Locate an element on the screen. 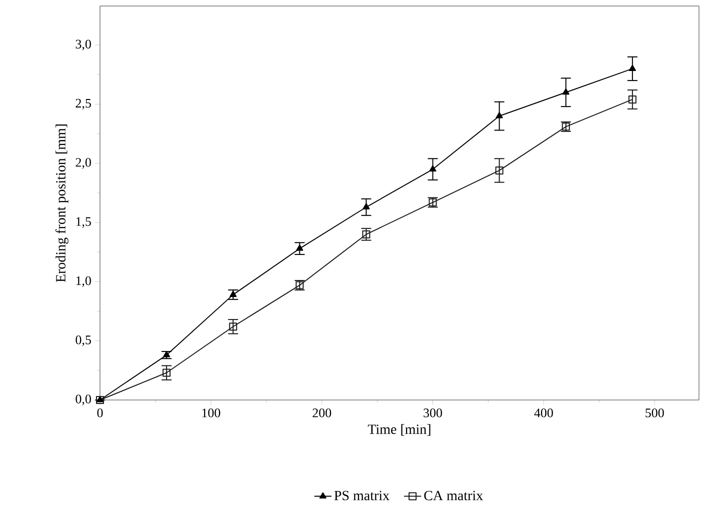 The image size is (705, 525). y-tick-label: 2,0 is located at coordinates (83, 163).